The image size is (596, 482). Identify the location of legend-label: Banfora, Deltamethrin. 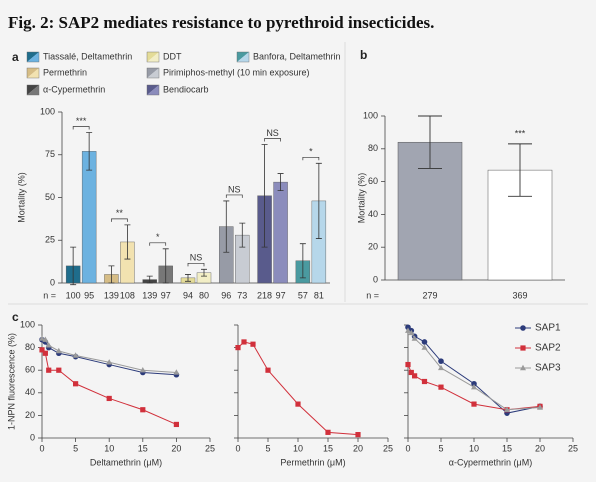
(297, 56).